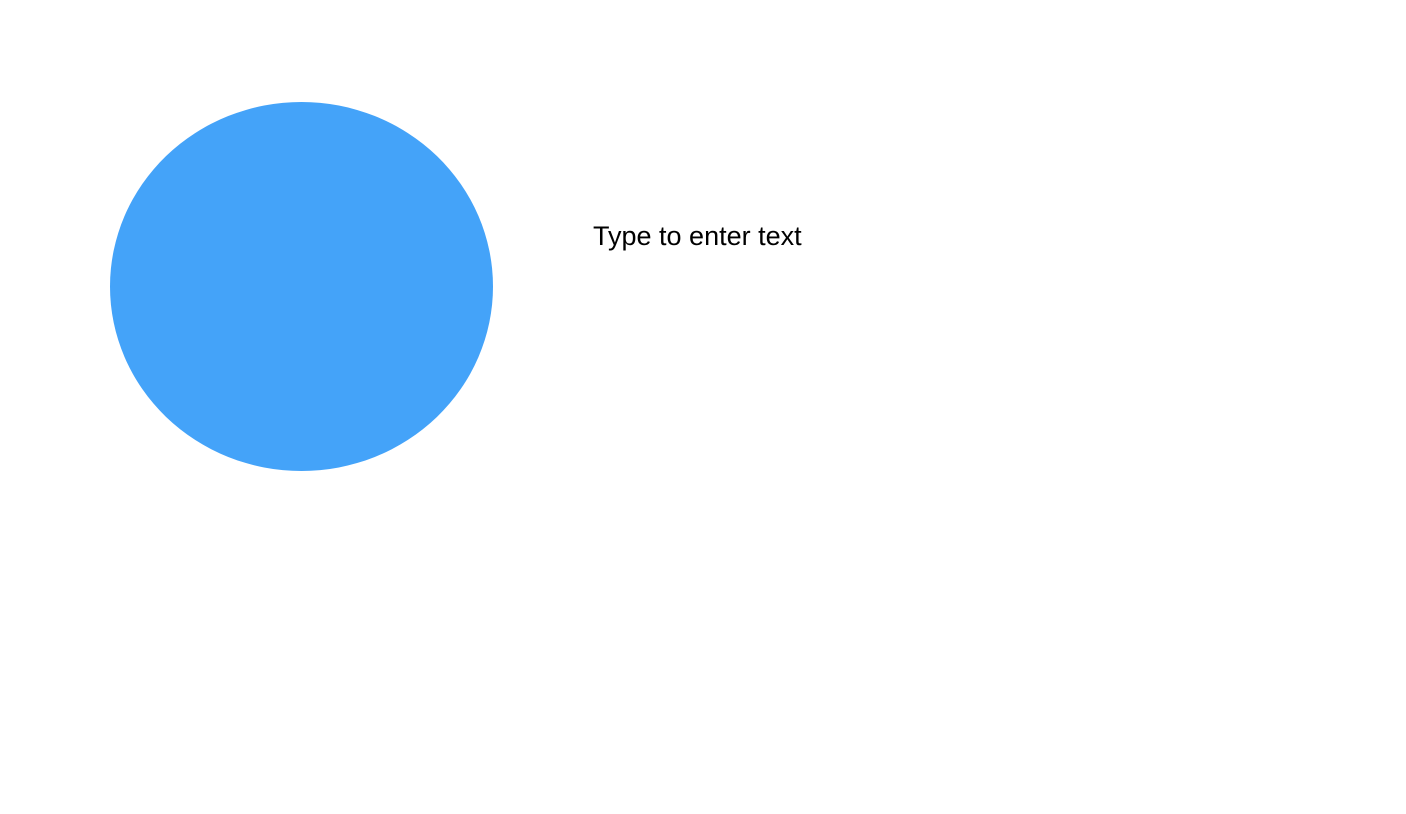 The width and height of the screenshot is (1406, 814). I want to click on text-box-placeholder: Type to enter text, so click(697, 236).